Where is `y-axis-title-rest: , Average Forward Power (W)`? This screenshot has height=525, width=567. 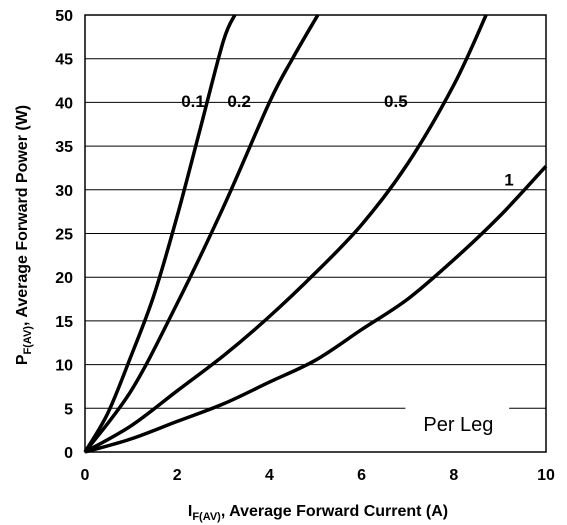 y-axis-title-rest: , Average Forward Power (W) is located at coordinates (22, 215).